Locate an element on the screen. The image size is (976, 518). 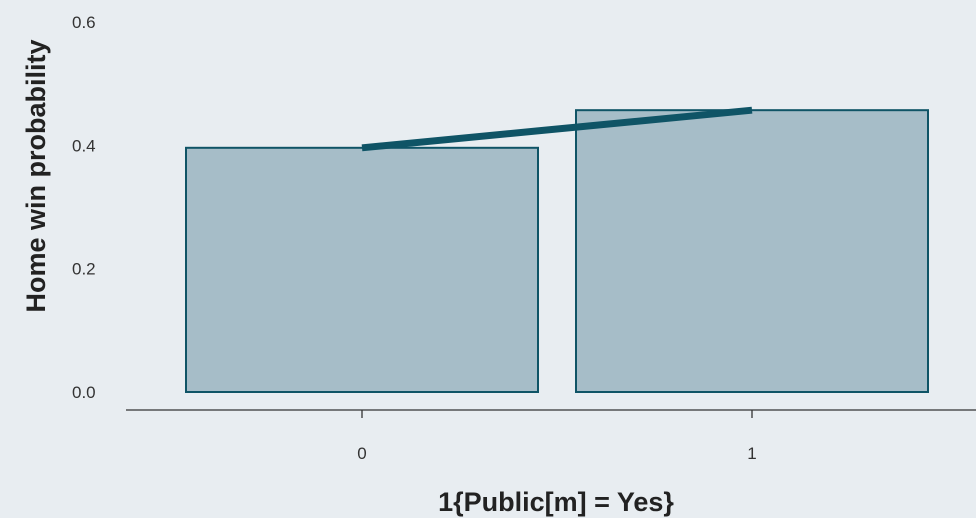
x-tick-label-1: 1 is located at coordinates (751, 453).